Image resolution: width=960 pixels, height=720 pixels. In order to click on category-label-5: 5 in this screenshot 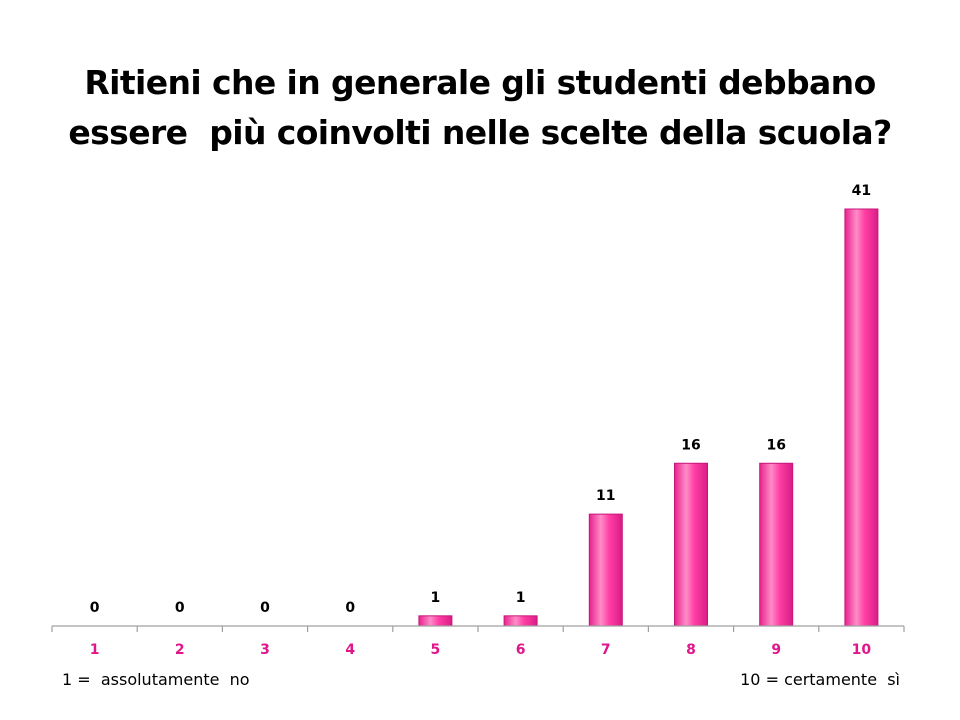, I will do `click(436, 650)`.